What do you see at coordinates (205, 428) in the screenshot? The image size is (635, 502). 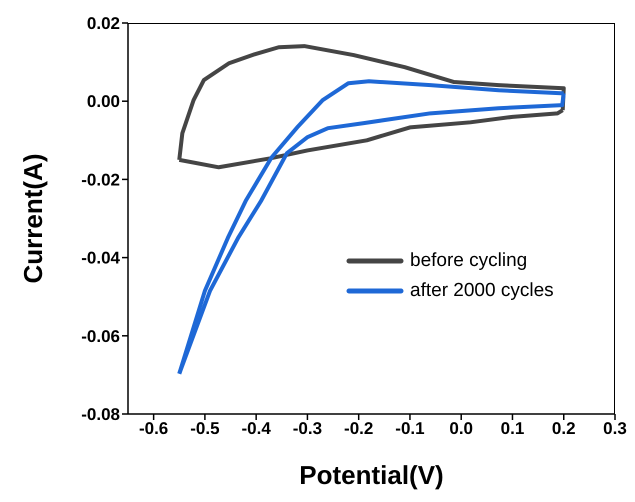 I see `x-tick-label: -0.5` at bounding box center [205, 428].